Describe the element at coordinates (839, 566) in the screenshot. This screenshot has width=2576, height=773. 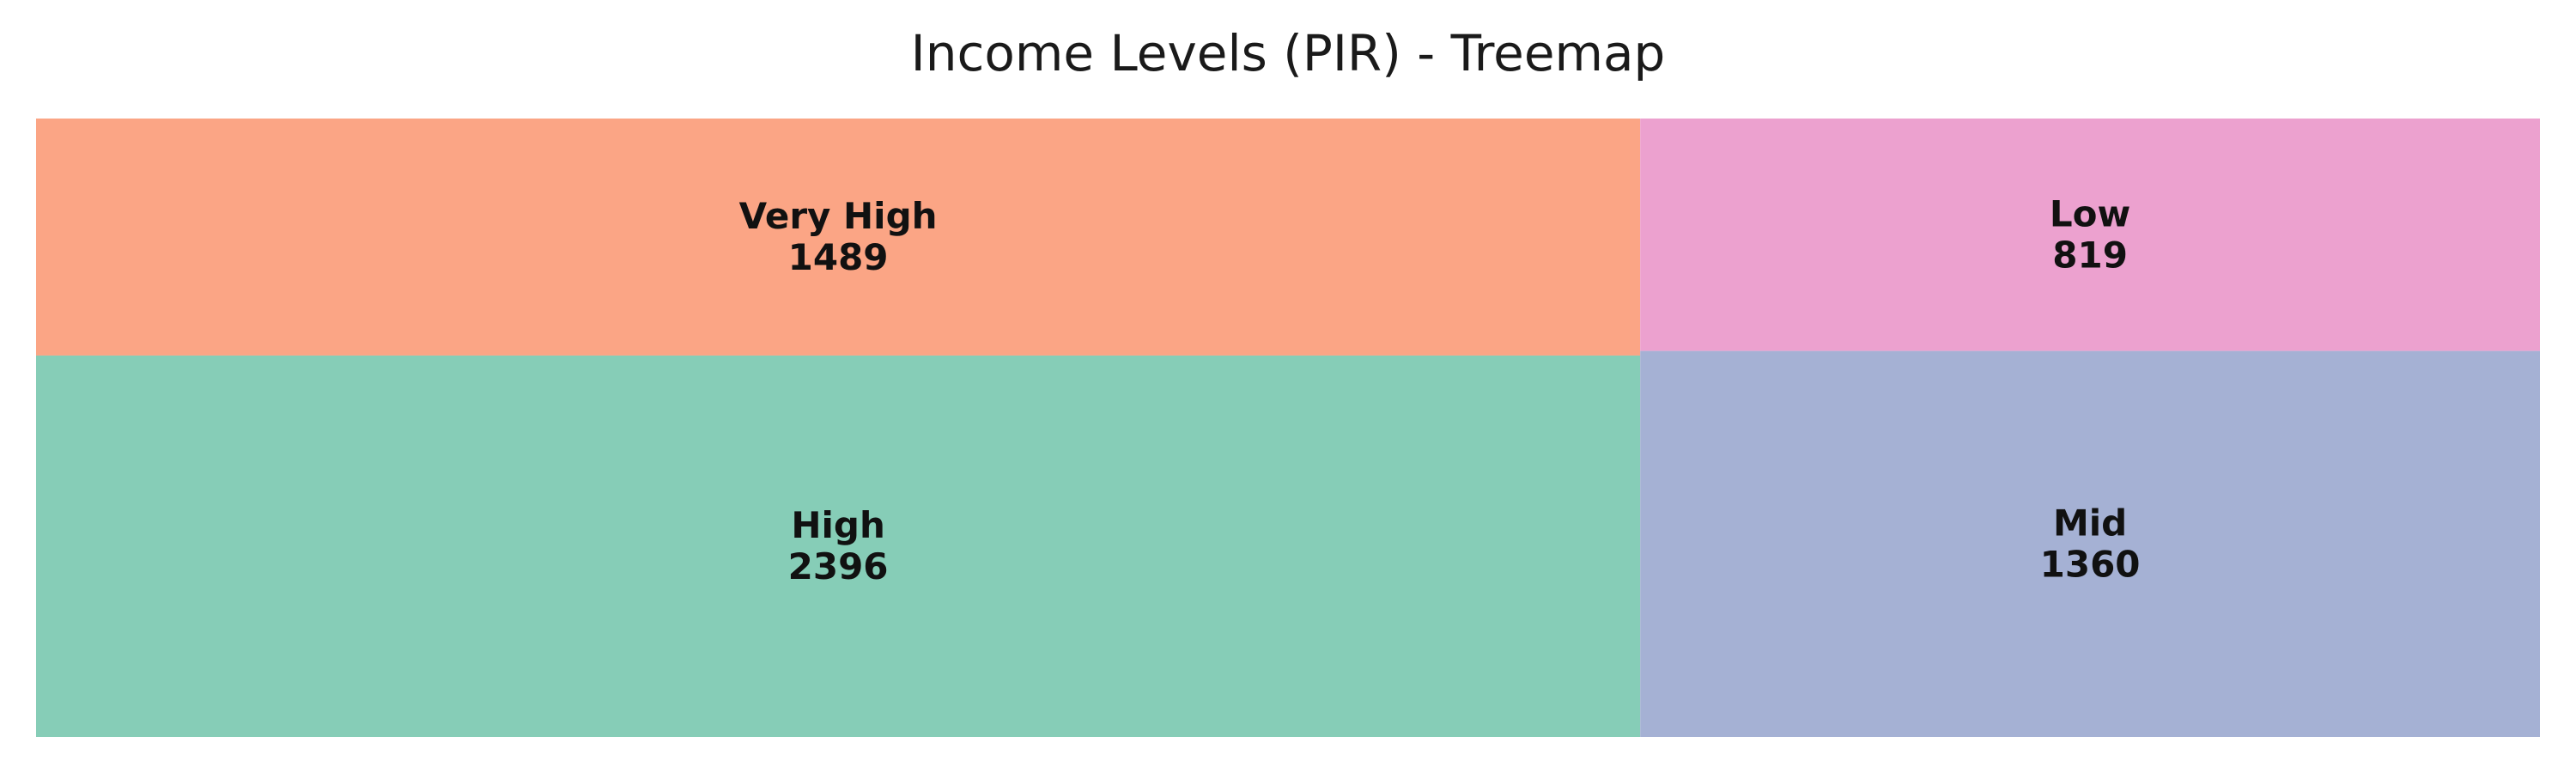
I see `tile-value-high: 2396` at that location.